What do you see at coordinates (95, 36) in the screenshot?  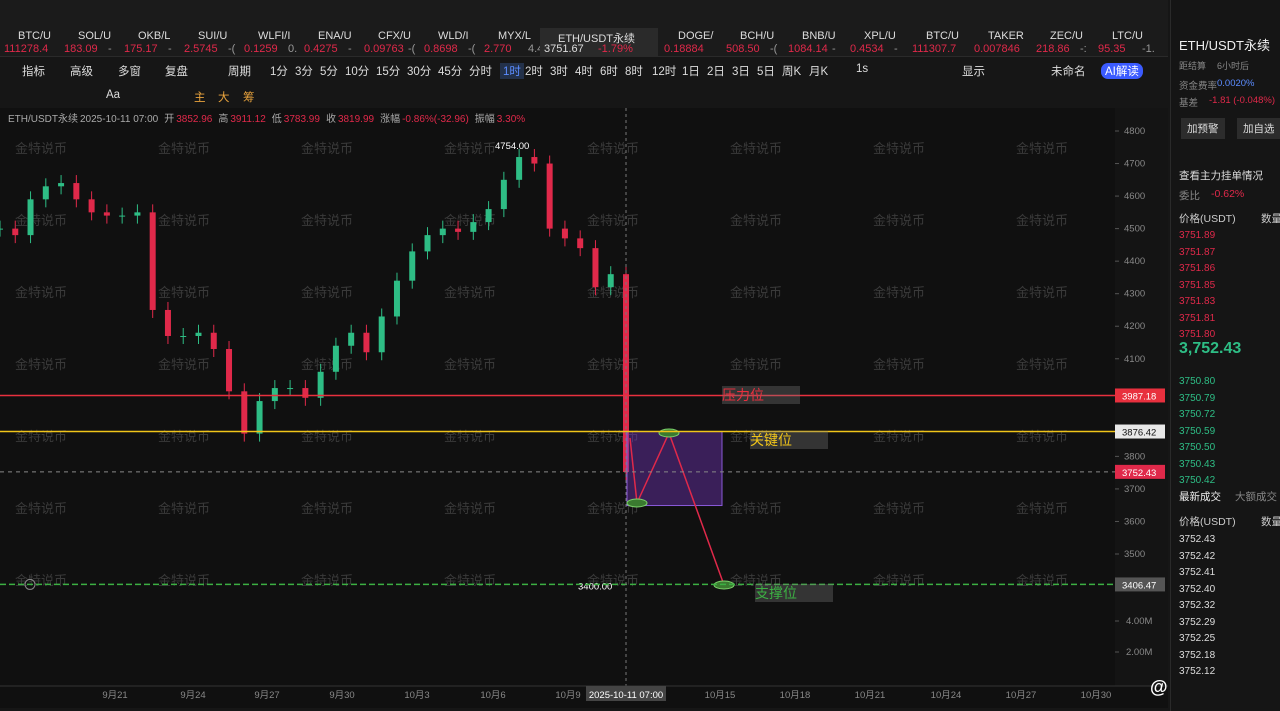 I see `ticker-symbol: SOL/U` at bounding box center [95, 36].